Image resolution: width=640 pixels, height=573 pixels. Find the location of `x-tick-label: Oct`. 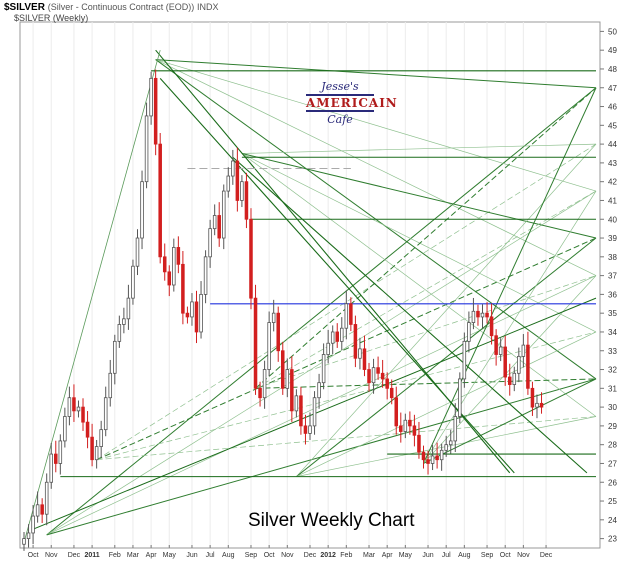

x-tick-label: Oct is located at coordinates (33, 555).